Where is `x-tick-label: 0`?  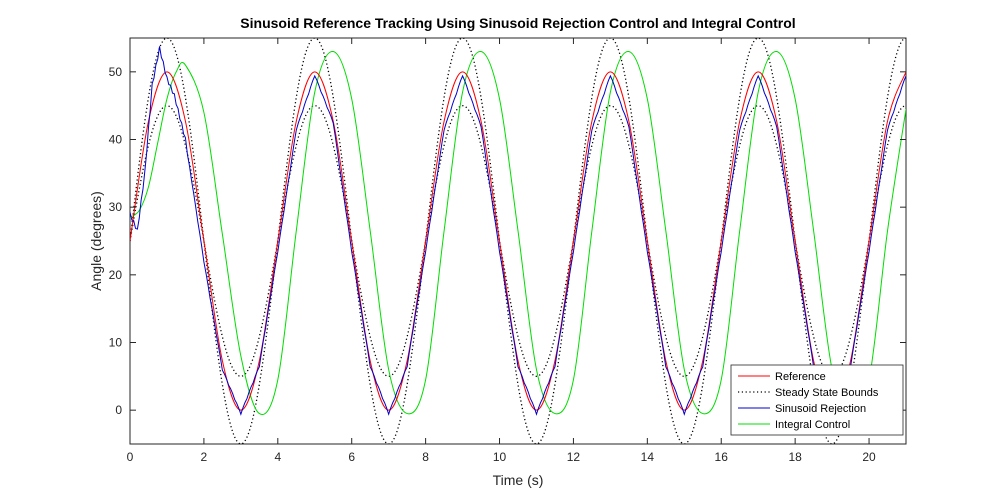
x-tick-label: 0 is located at coordinates (130, 457).